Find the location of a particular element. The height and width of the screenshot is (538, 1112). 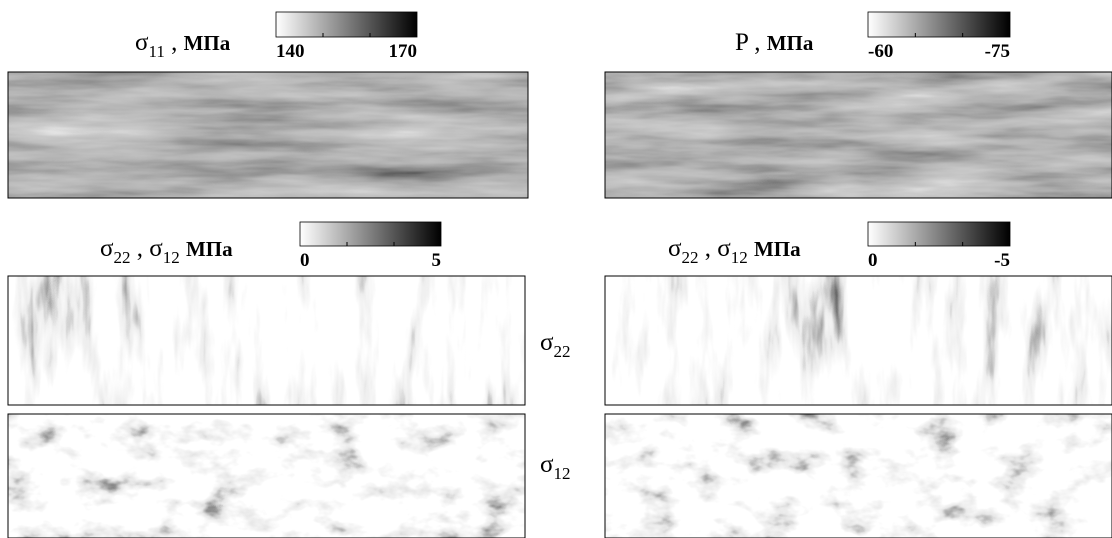

subscript: 11 is located at coordinates (156, 51).